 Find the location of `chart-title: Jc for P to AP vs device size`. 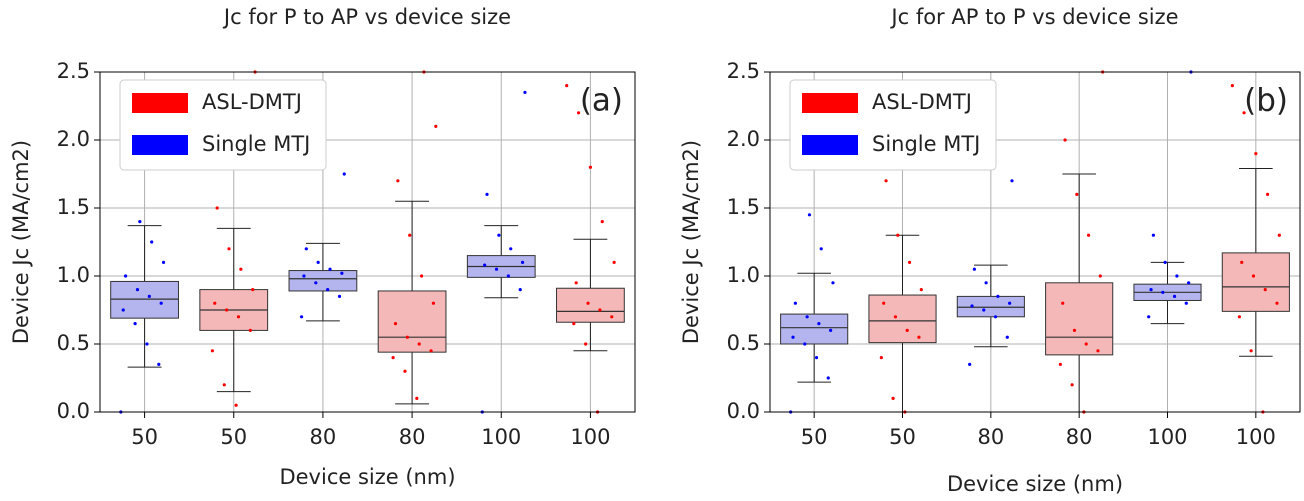

chart-title: Jc for P to AP vs device size is located at coordinates (366, 17).